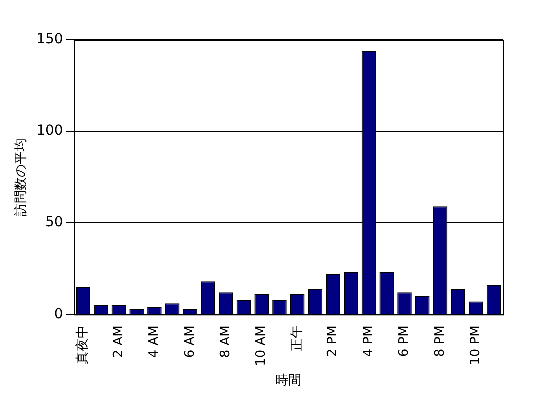 The height and width of the screenshot is (398, 548). I want to click on x-tick-label: 4 PM, so click(368, 342).